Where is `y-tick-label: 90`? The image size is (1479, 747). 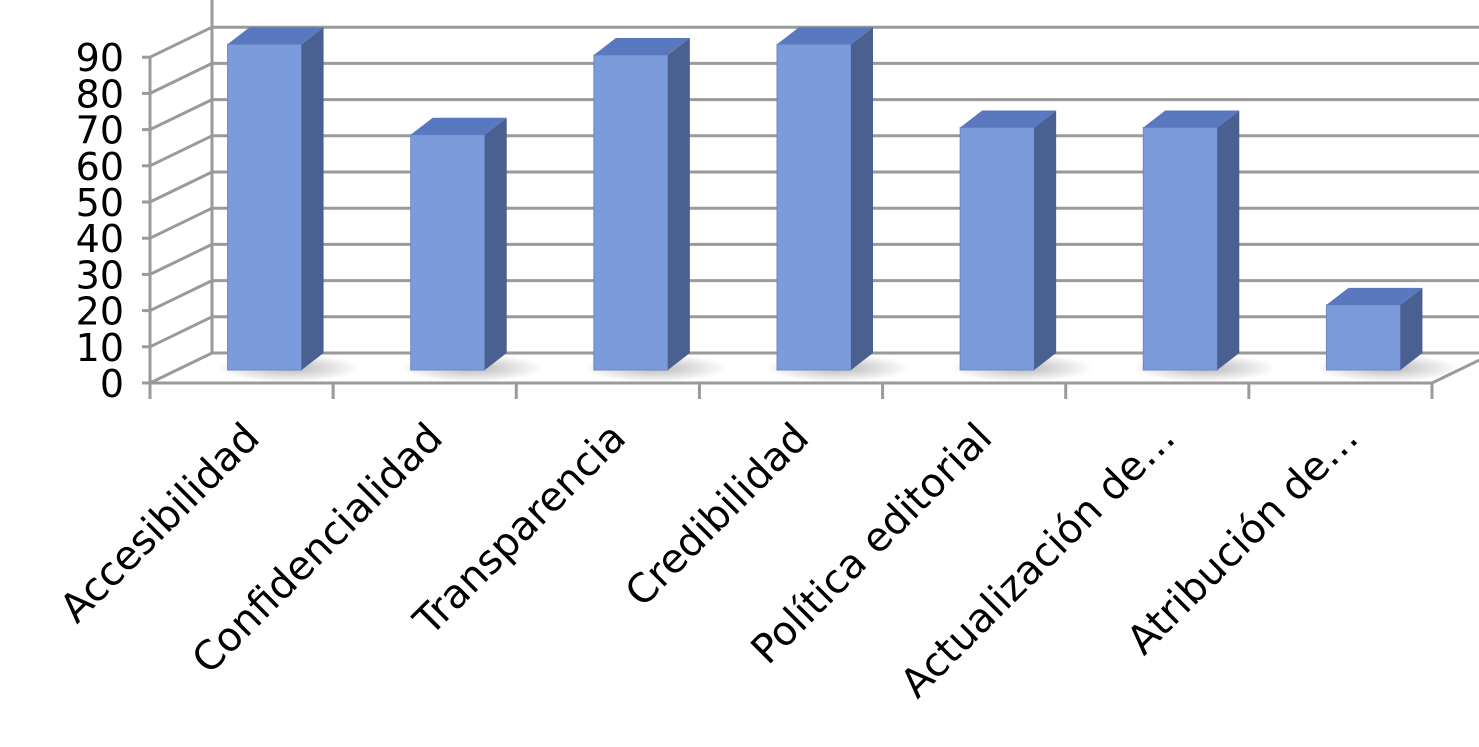
y-tick-label: 90 is located at coordinates (100, 58).